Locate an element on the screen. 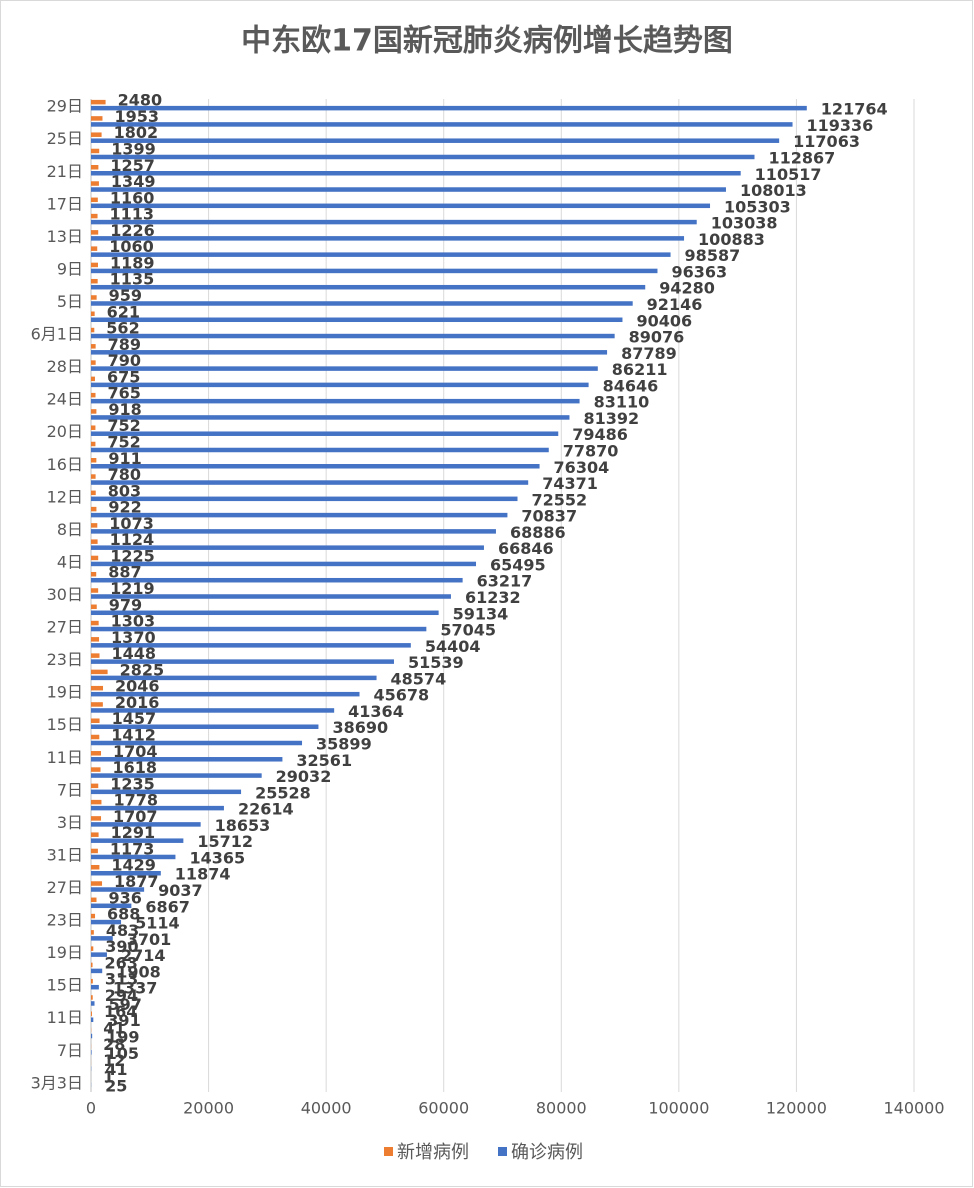  legend-swatch is located at coordinates (502, 1151).